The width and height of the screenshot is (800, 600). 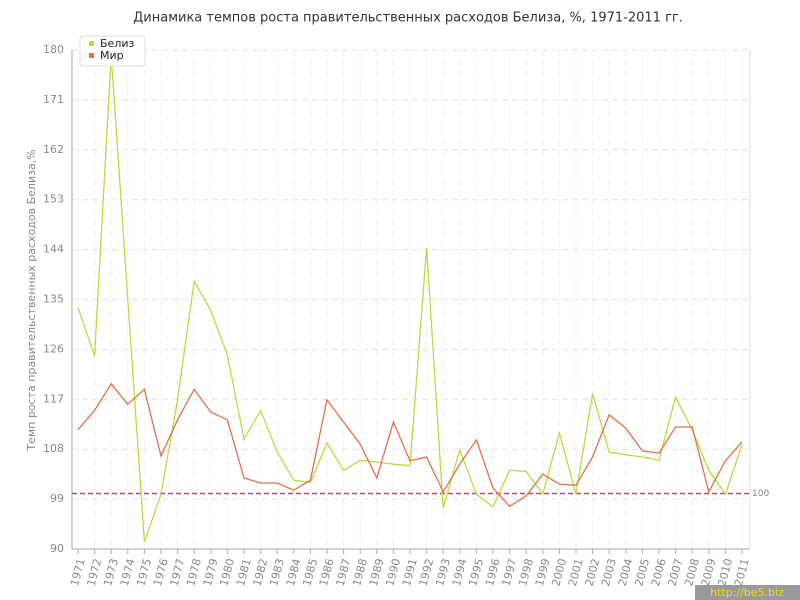 I want to click on y-tick-label: 171, so click(x=53, y=99).